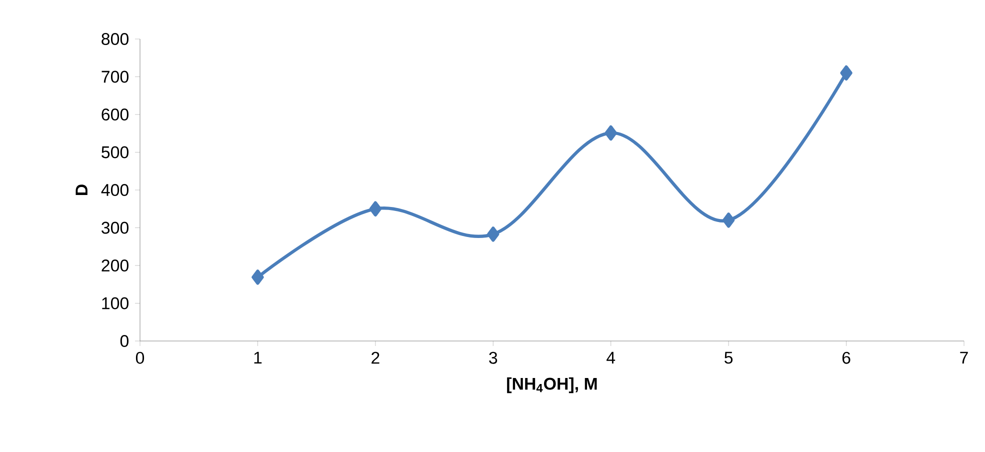  What do you see at coordinates (115, 76) in the screenshot?
I see `y-tick-label: 700` at bounding box center [115, 76].